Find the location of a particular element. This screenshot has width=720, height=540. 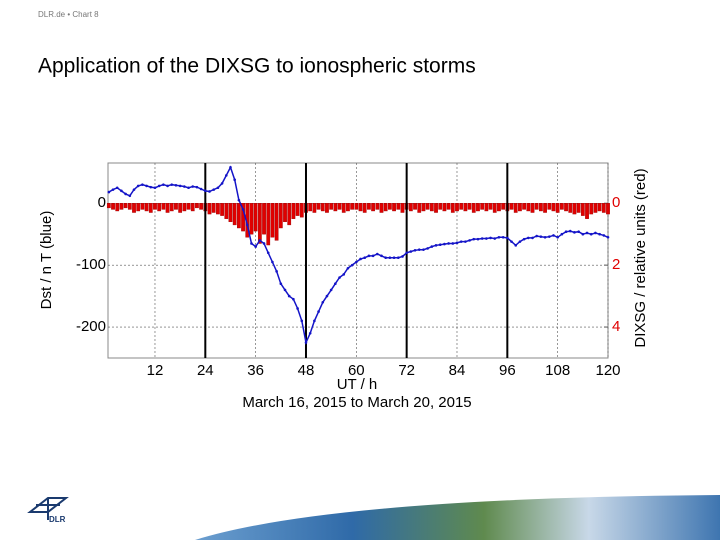

y2-axis-label: DIXSG / relative units (red) is located at coordinates (640, 257).